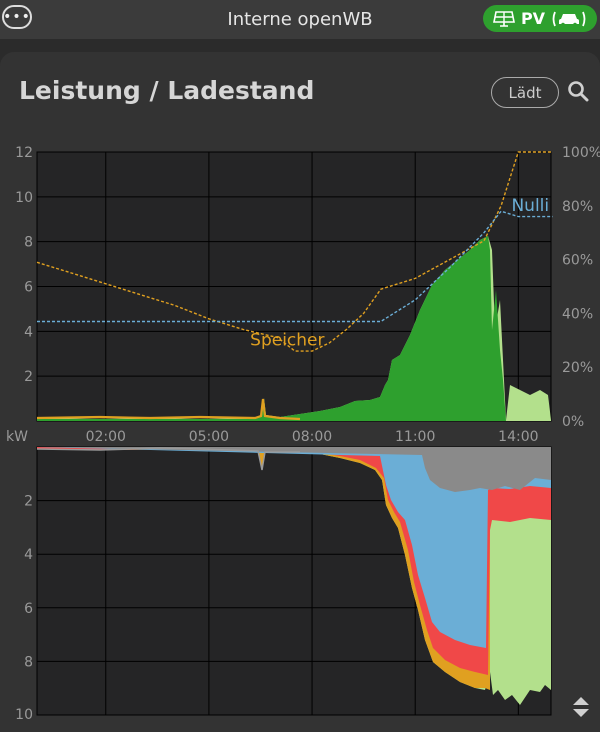  What do you see at coordinates (28, 662) in the screenshot?
I see `lower-y-tick-label: 8` at bounding box center [28, 662].